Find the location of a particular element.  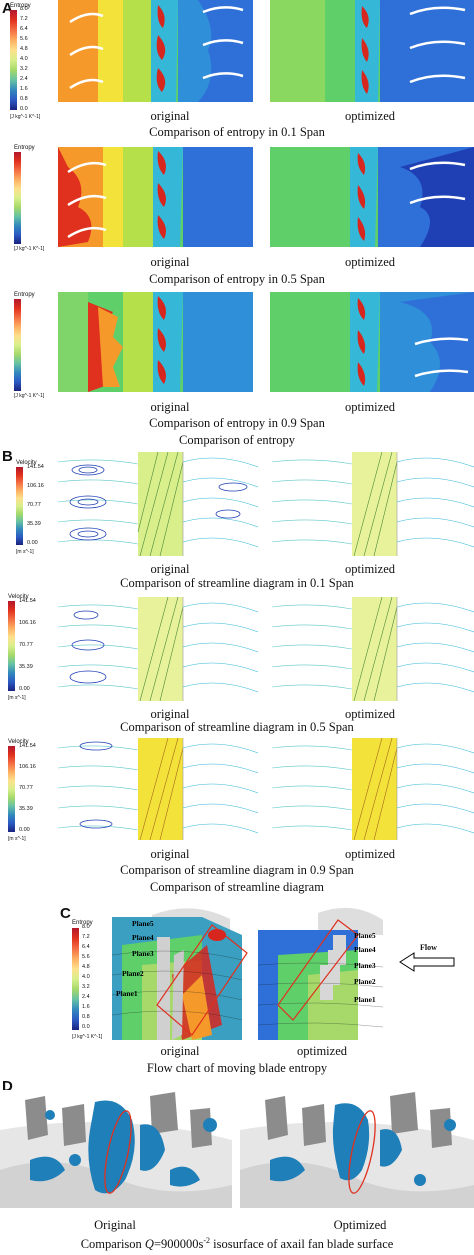

tick: 2.4 is located at coordinates (24, 79).